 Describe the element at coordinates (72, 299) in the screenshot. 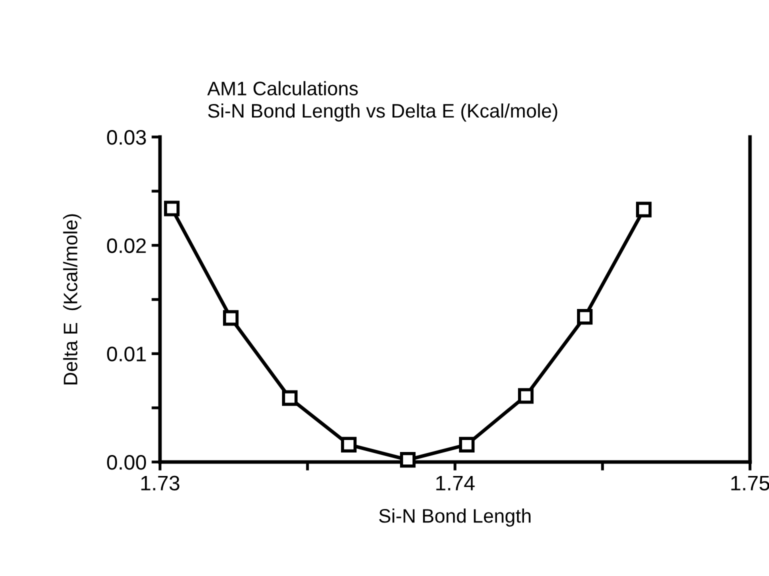

I see `y-axis-title: Delta E (Kcal/mole)` at that location.